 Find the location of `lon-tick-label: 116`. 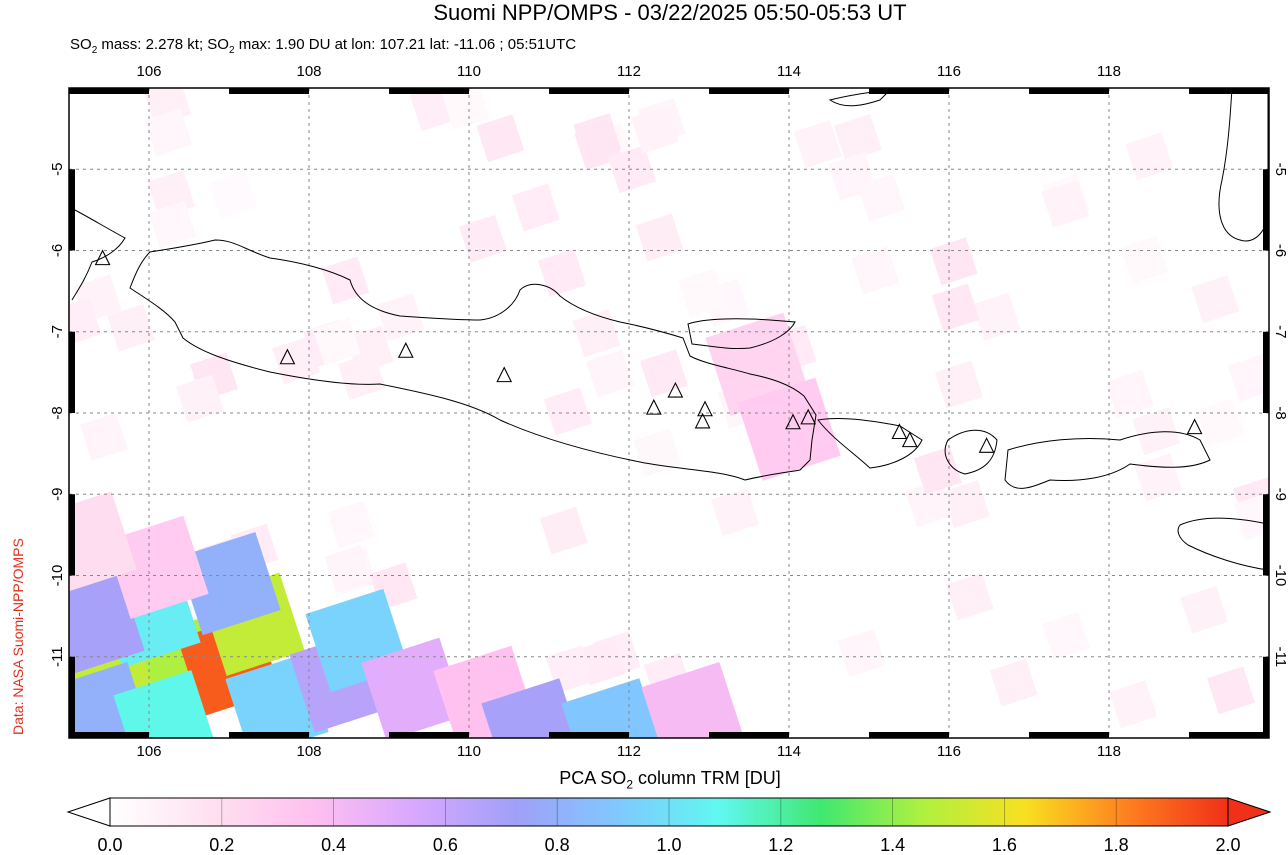

lon-tick-label: 116 is located at coordinates (949, 71).